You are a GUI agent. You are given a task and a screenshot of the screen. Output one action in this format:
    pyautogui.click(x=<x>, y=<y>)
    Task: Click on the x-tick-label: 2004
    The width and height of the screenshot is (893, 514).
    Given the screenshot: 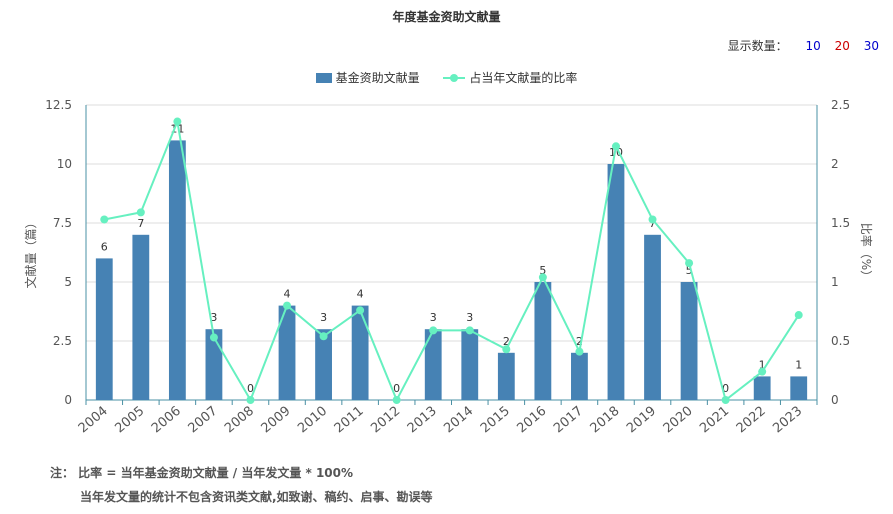 What is the action you would take?
    pyautogui.click(x=93, y=420)
    